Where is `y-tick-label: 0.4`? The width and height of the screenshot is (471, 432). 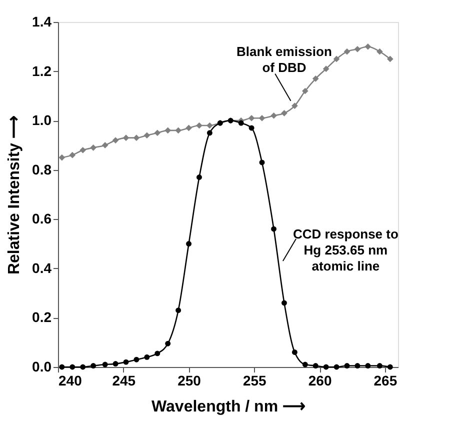 y-tick-label: 0.4 is located at coordinates (42, 268).